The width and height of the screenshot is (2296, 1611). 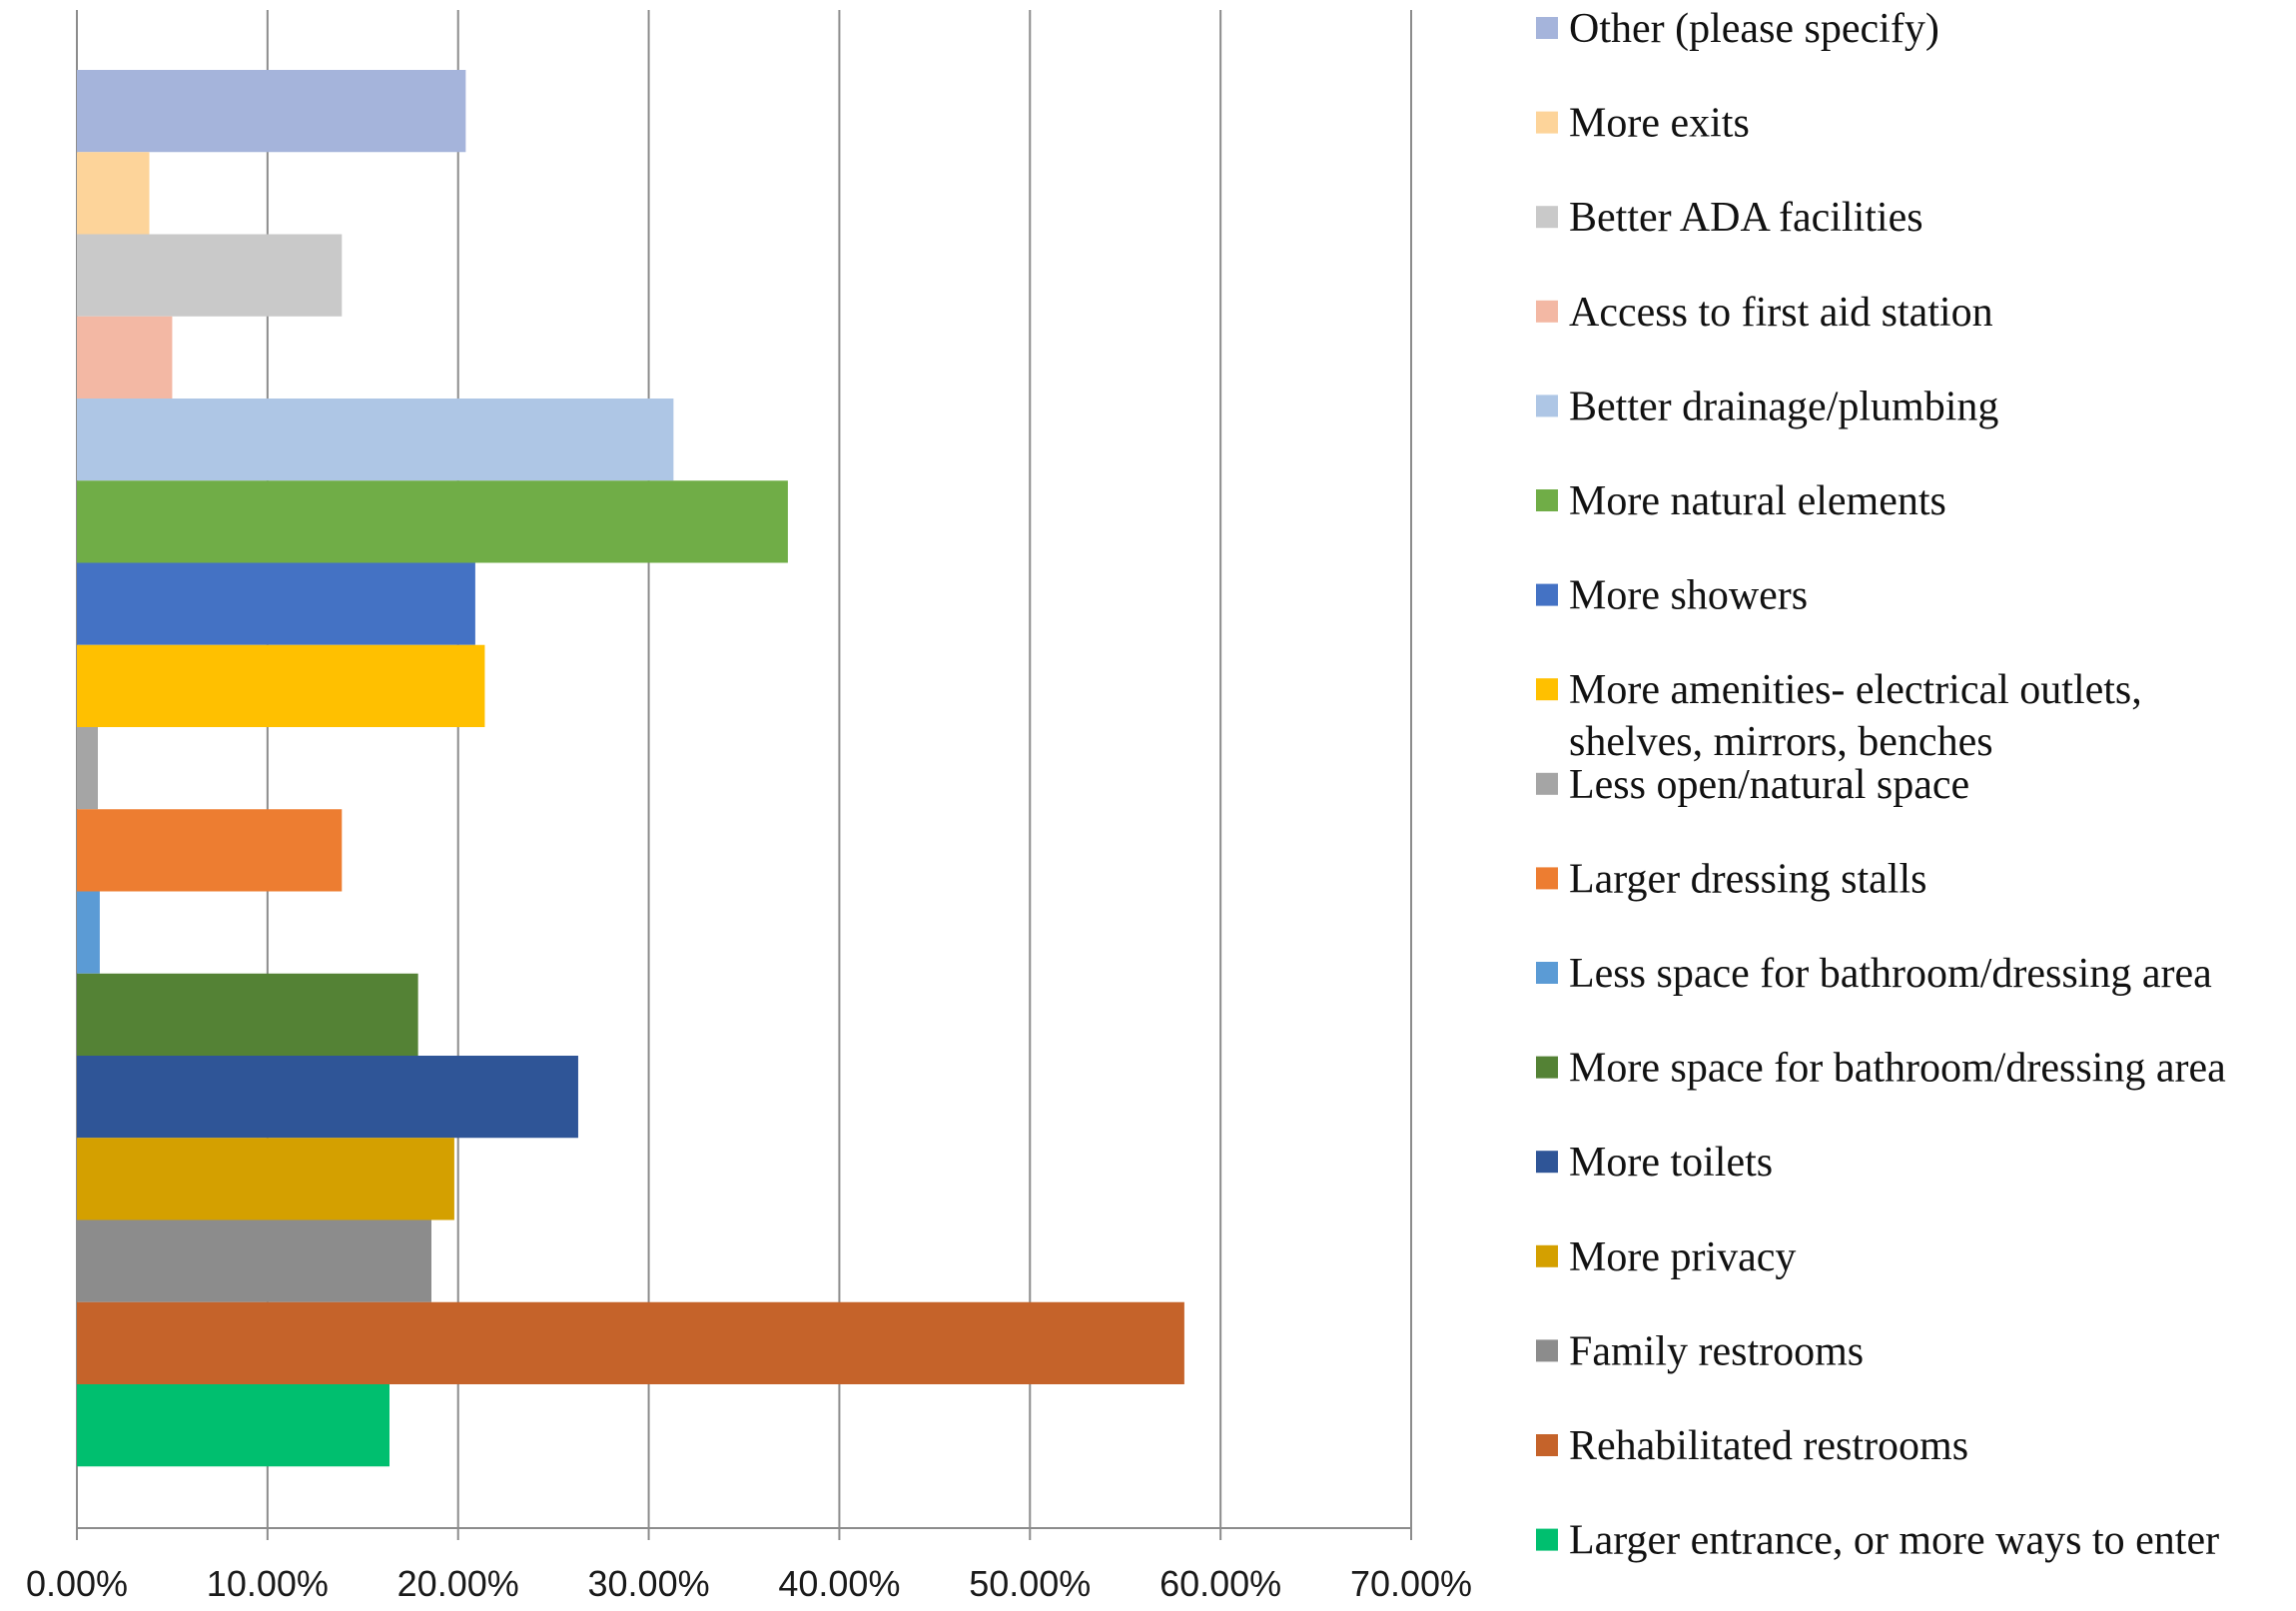 I want to click on x-tick-label: 0.00%, so click(x=77, y=1584).